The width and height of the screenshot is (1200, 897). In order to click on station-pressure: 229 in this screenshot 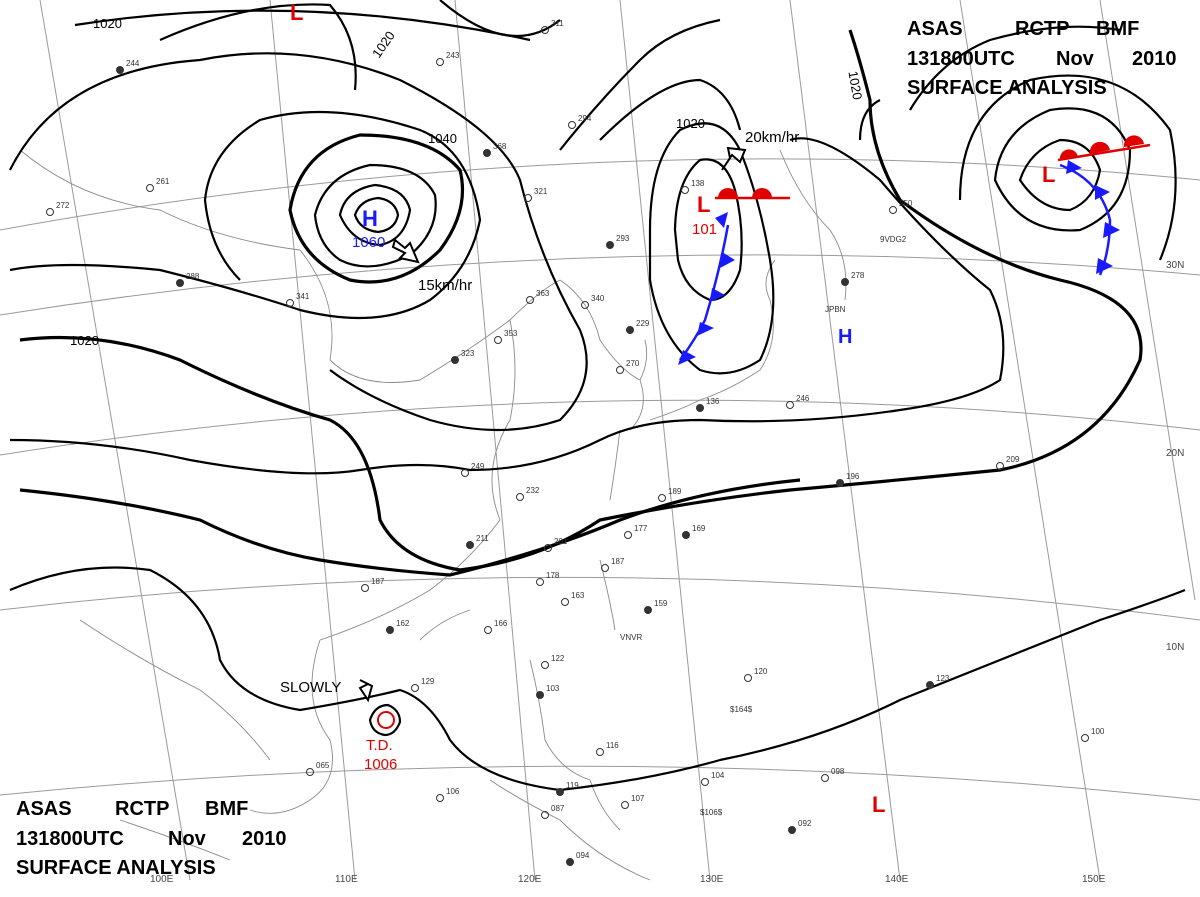, I will do `click(643, 323)`.